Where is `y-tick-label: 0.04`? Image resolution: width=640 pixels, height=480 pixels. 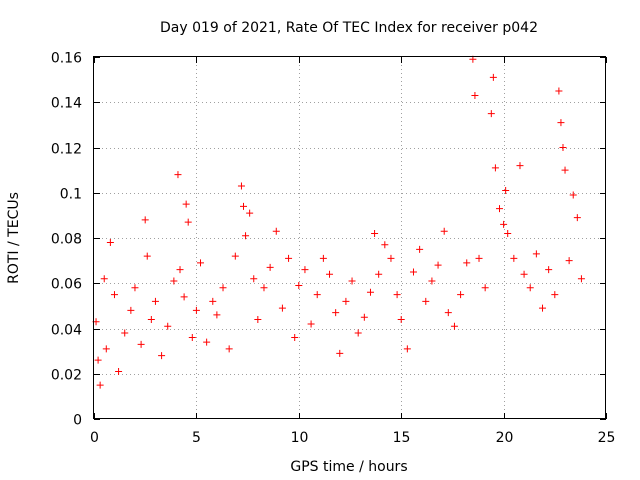
y-tick-label: 0.04 is located at coordinates (66, 331).